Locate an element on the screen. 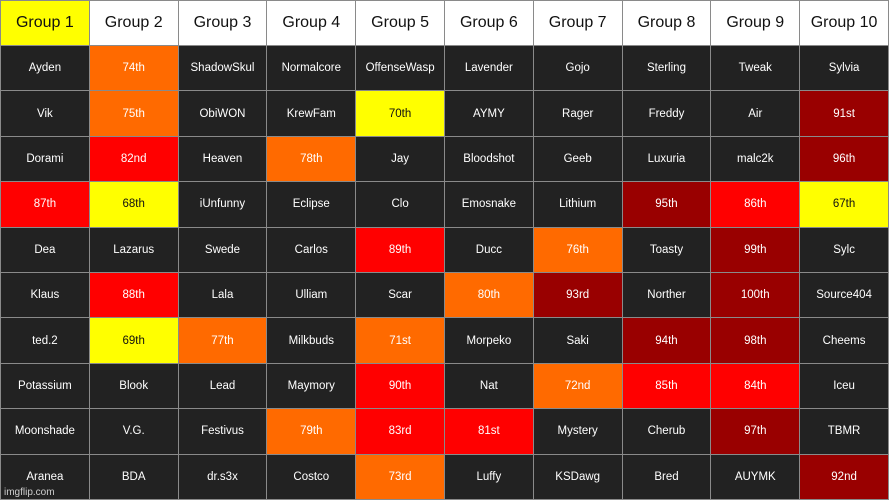 This screenshot has width=889, height=500. grid-cell: Milkbuds is located at coordinates (311, 340).